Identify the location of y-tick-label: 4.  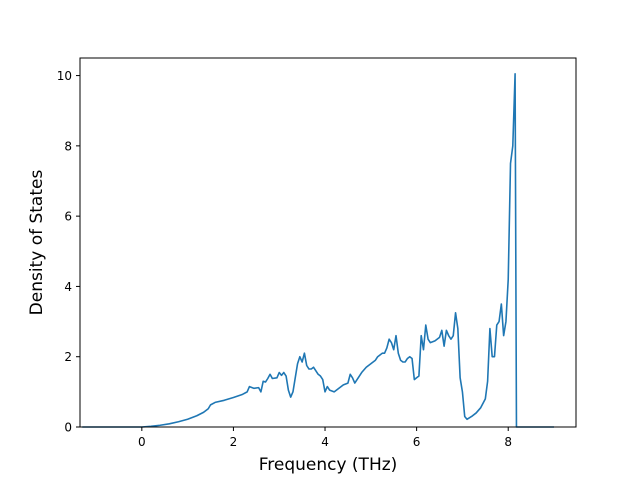
(68, 287).